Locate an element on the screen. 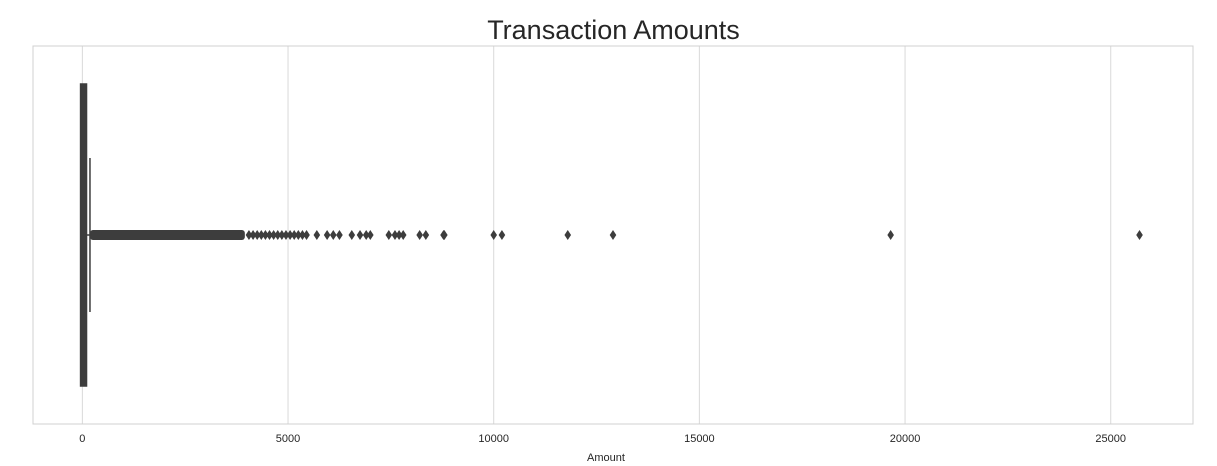  outlier-dense-band is located at coordinates (167, 235).